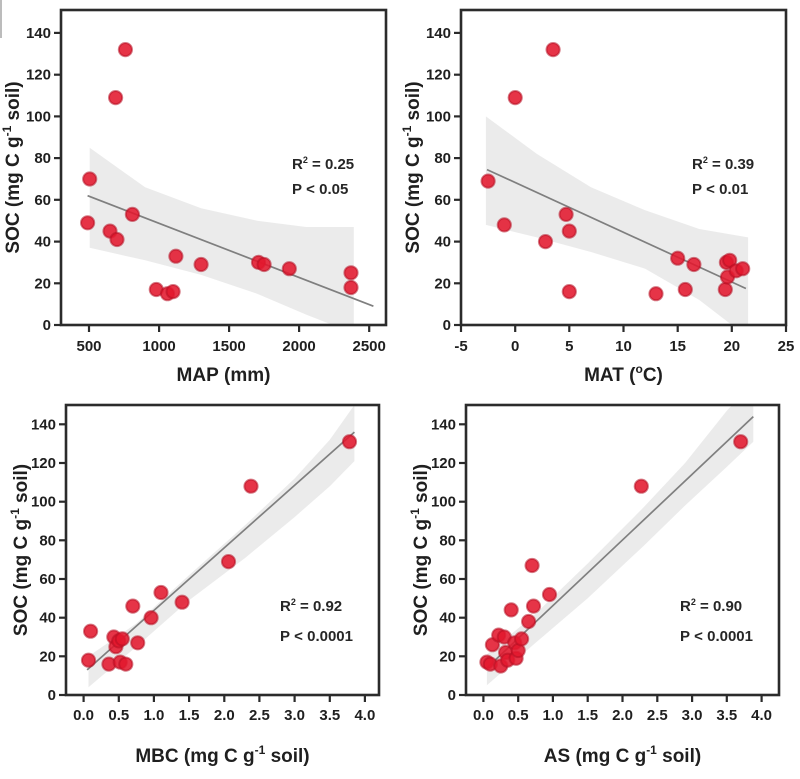 This screenshot has width=800, height=779. Describe the element at coordinates (43, 463) in the screenshot. I see `y-tick-label: 120` at that location.